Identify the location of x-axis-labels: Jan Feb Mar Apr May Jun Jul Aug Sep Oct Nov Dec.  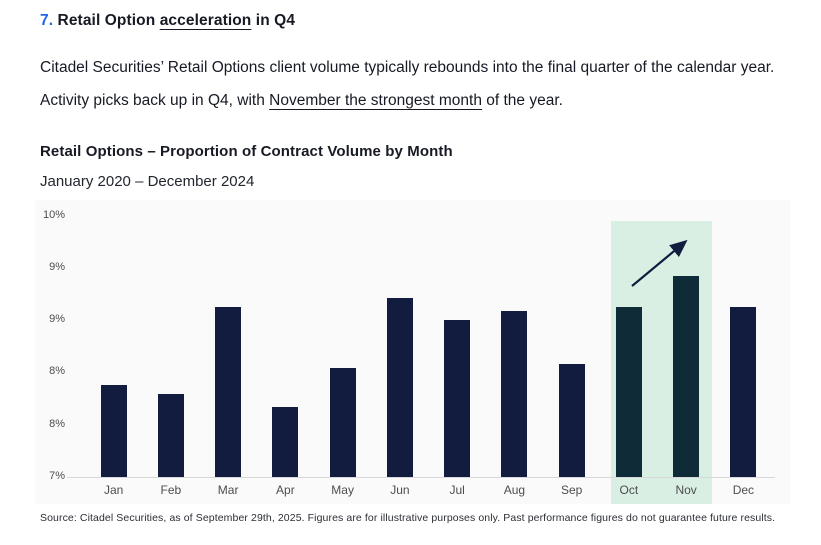
(428, 490).